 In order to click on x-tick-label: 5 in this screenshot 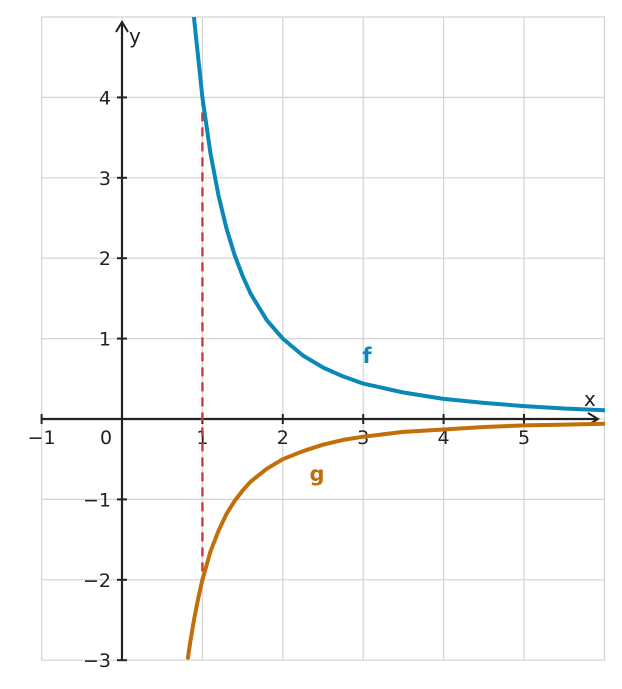, I will do `click(524, 438)`.